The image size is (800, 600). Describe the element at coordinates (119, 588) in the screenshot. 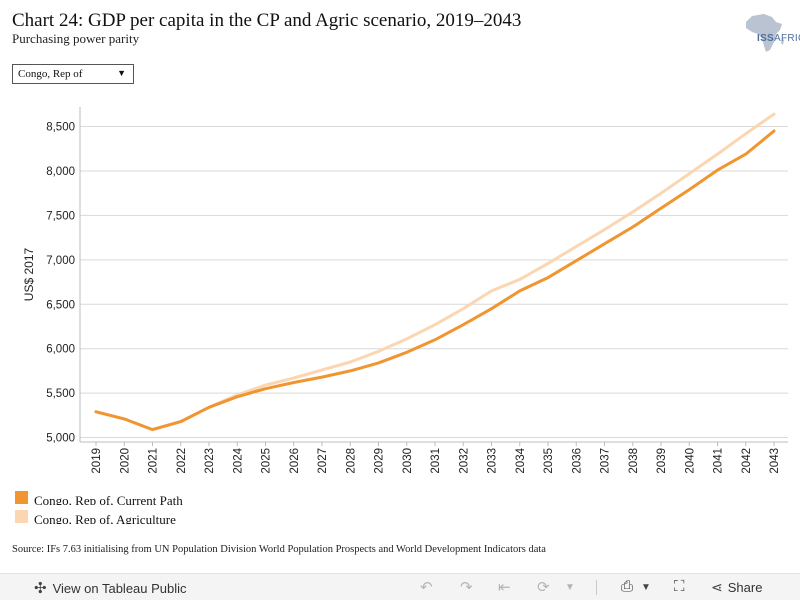

I see `view-on-tableau-label: View on Tableau Public` at that location.